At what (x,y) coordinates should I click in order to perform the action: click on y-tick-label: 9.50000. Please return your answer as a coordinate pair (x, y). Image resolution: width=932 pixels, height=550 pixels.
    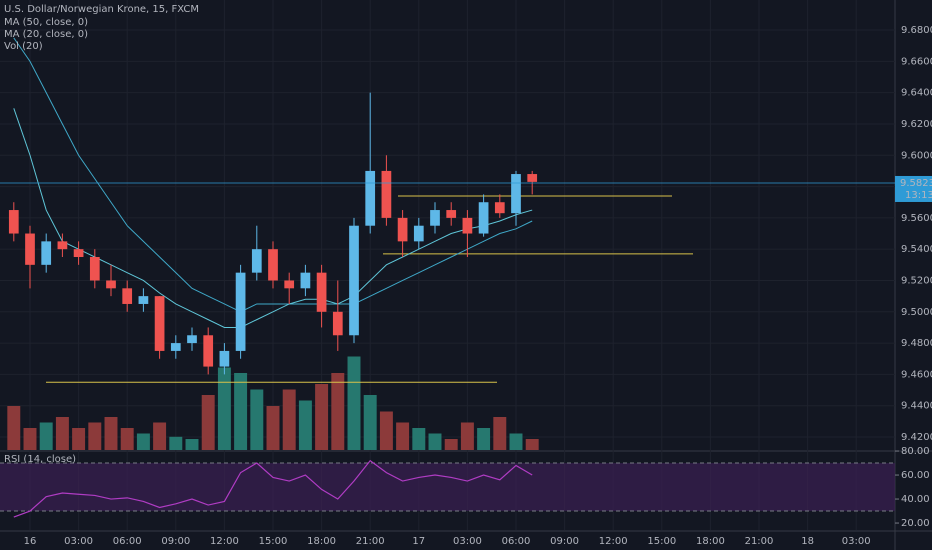
    Looking at the image, I should click on (916, 312).